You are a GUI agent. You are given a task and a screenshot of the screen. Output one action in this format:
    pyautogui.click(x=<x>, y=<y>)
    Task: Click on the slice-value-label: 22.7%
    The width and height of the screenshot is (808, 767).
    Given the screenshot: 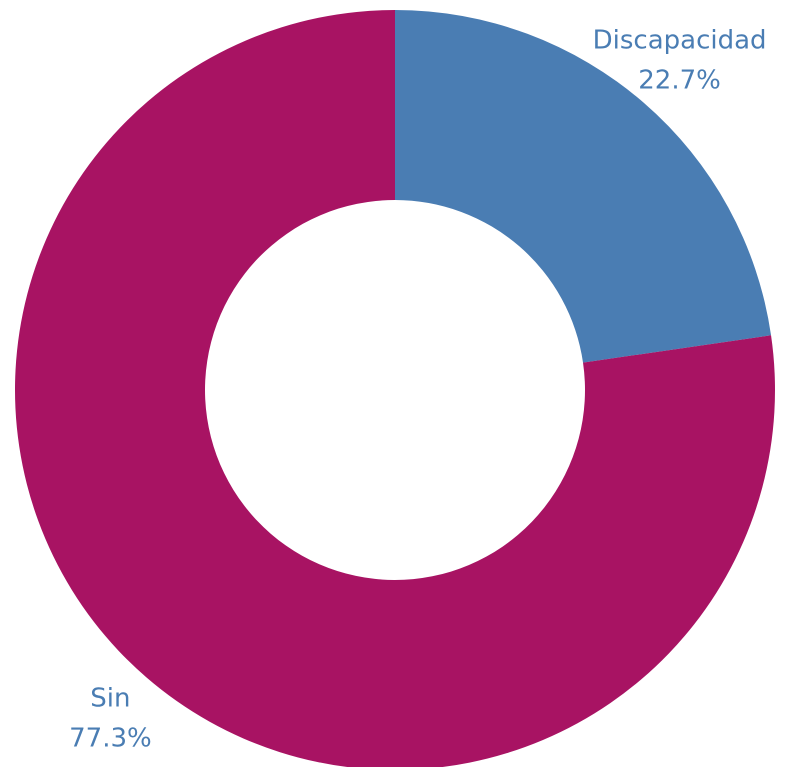 What is the action you would take?
    pyautogui.click(x=679, y=81)
    